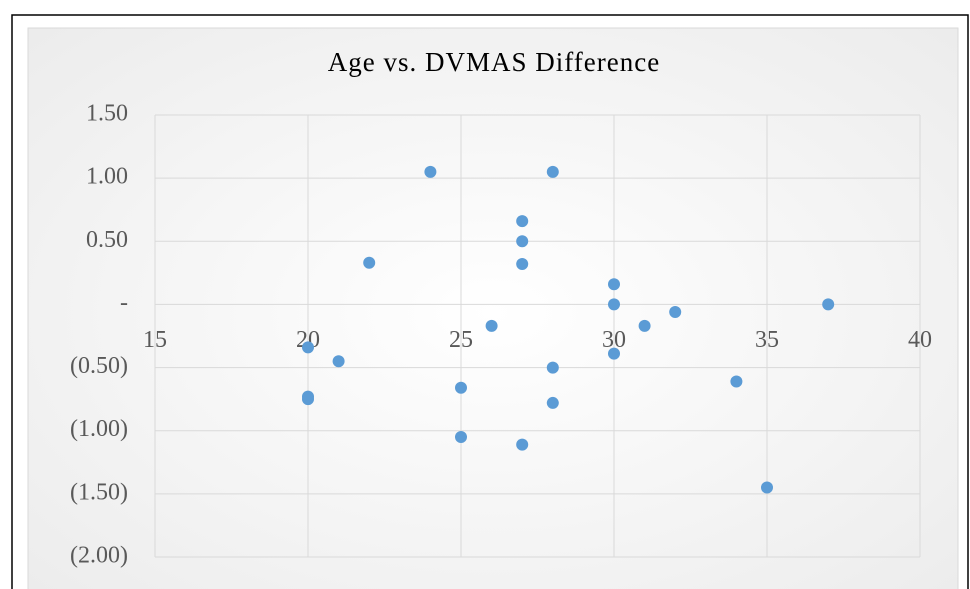 Image resolution: width=970 pixels, height=589 pixels. I want to click on y-tick-label: (1.50), so click(99, 492).